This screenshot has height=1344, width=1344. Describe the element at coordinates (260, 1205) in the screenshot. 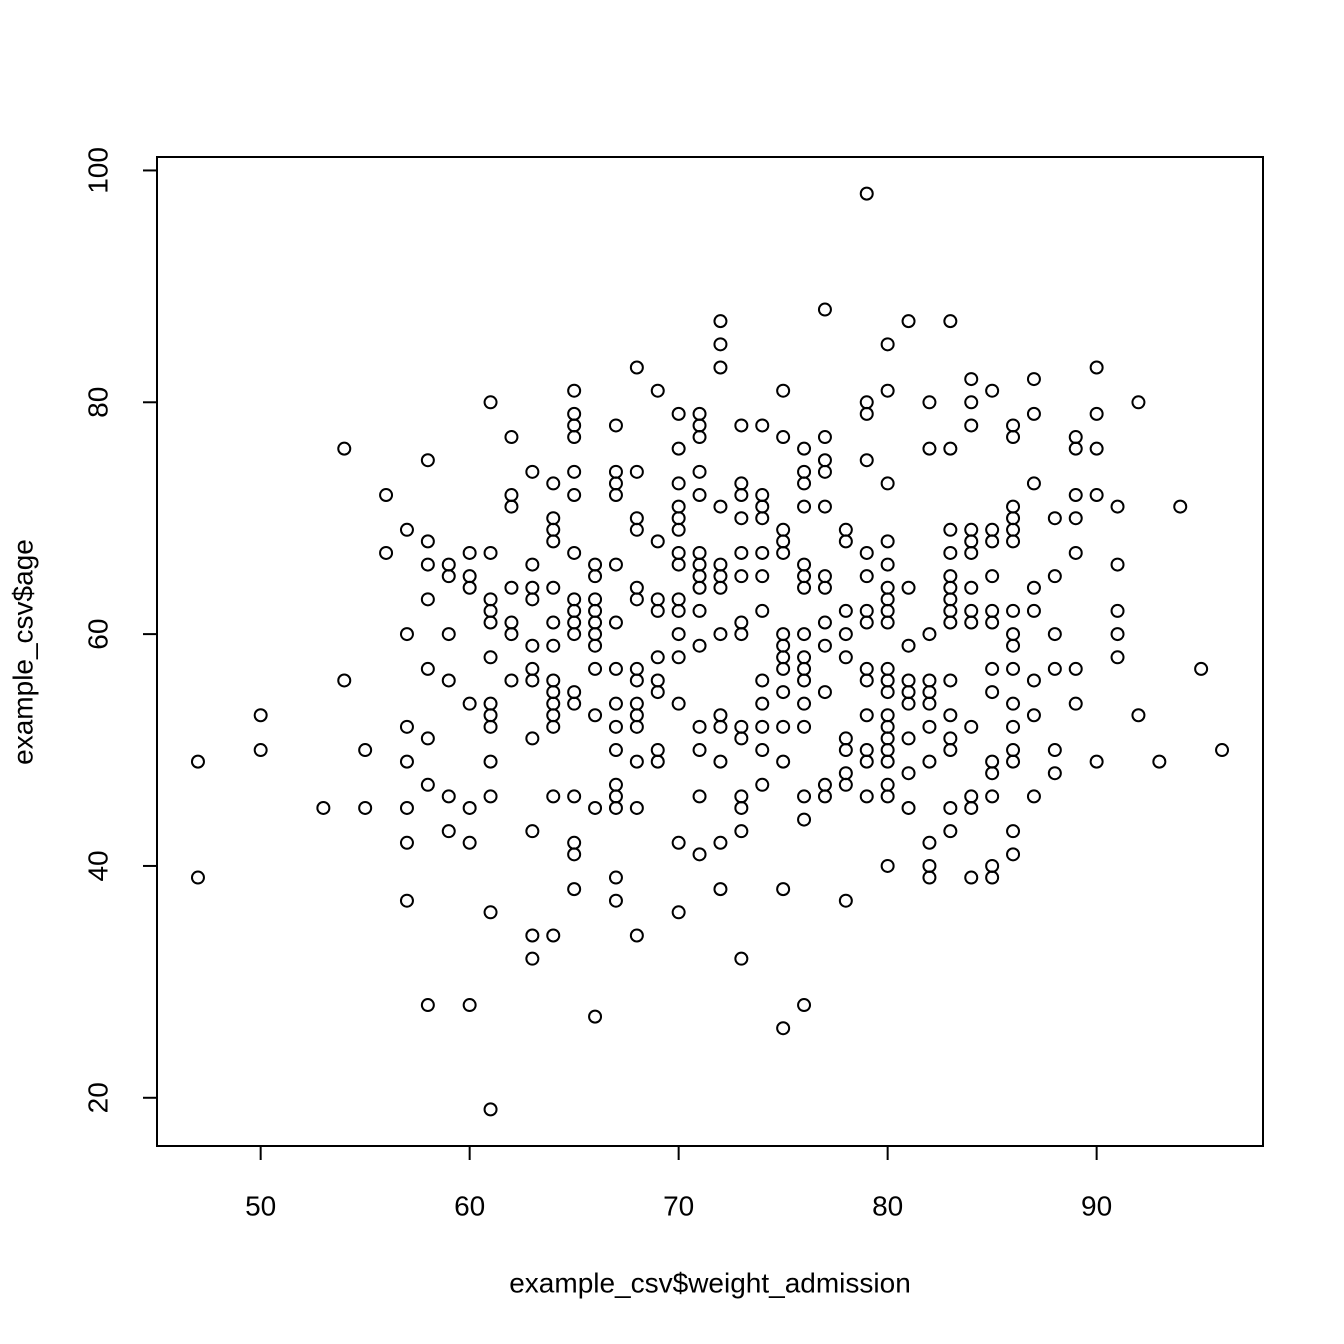

I see `x-tick-label: 50` at that location.